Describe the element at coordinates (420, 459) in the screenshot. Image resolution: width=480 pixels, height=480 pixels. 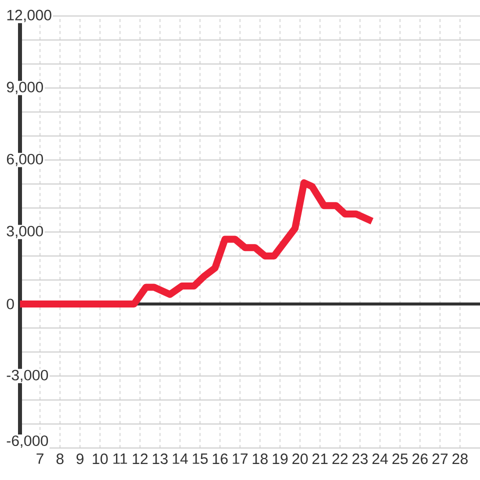
I see `x-tick-label: 26` at that location.